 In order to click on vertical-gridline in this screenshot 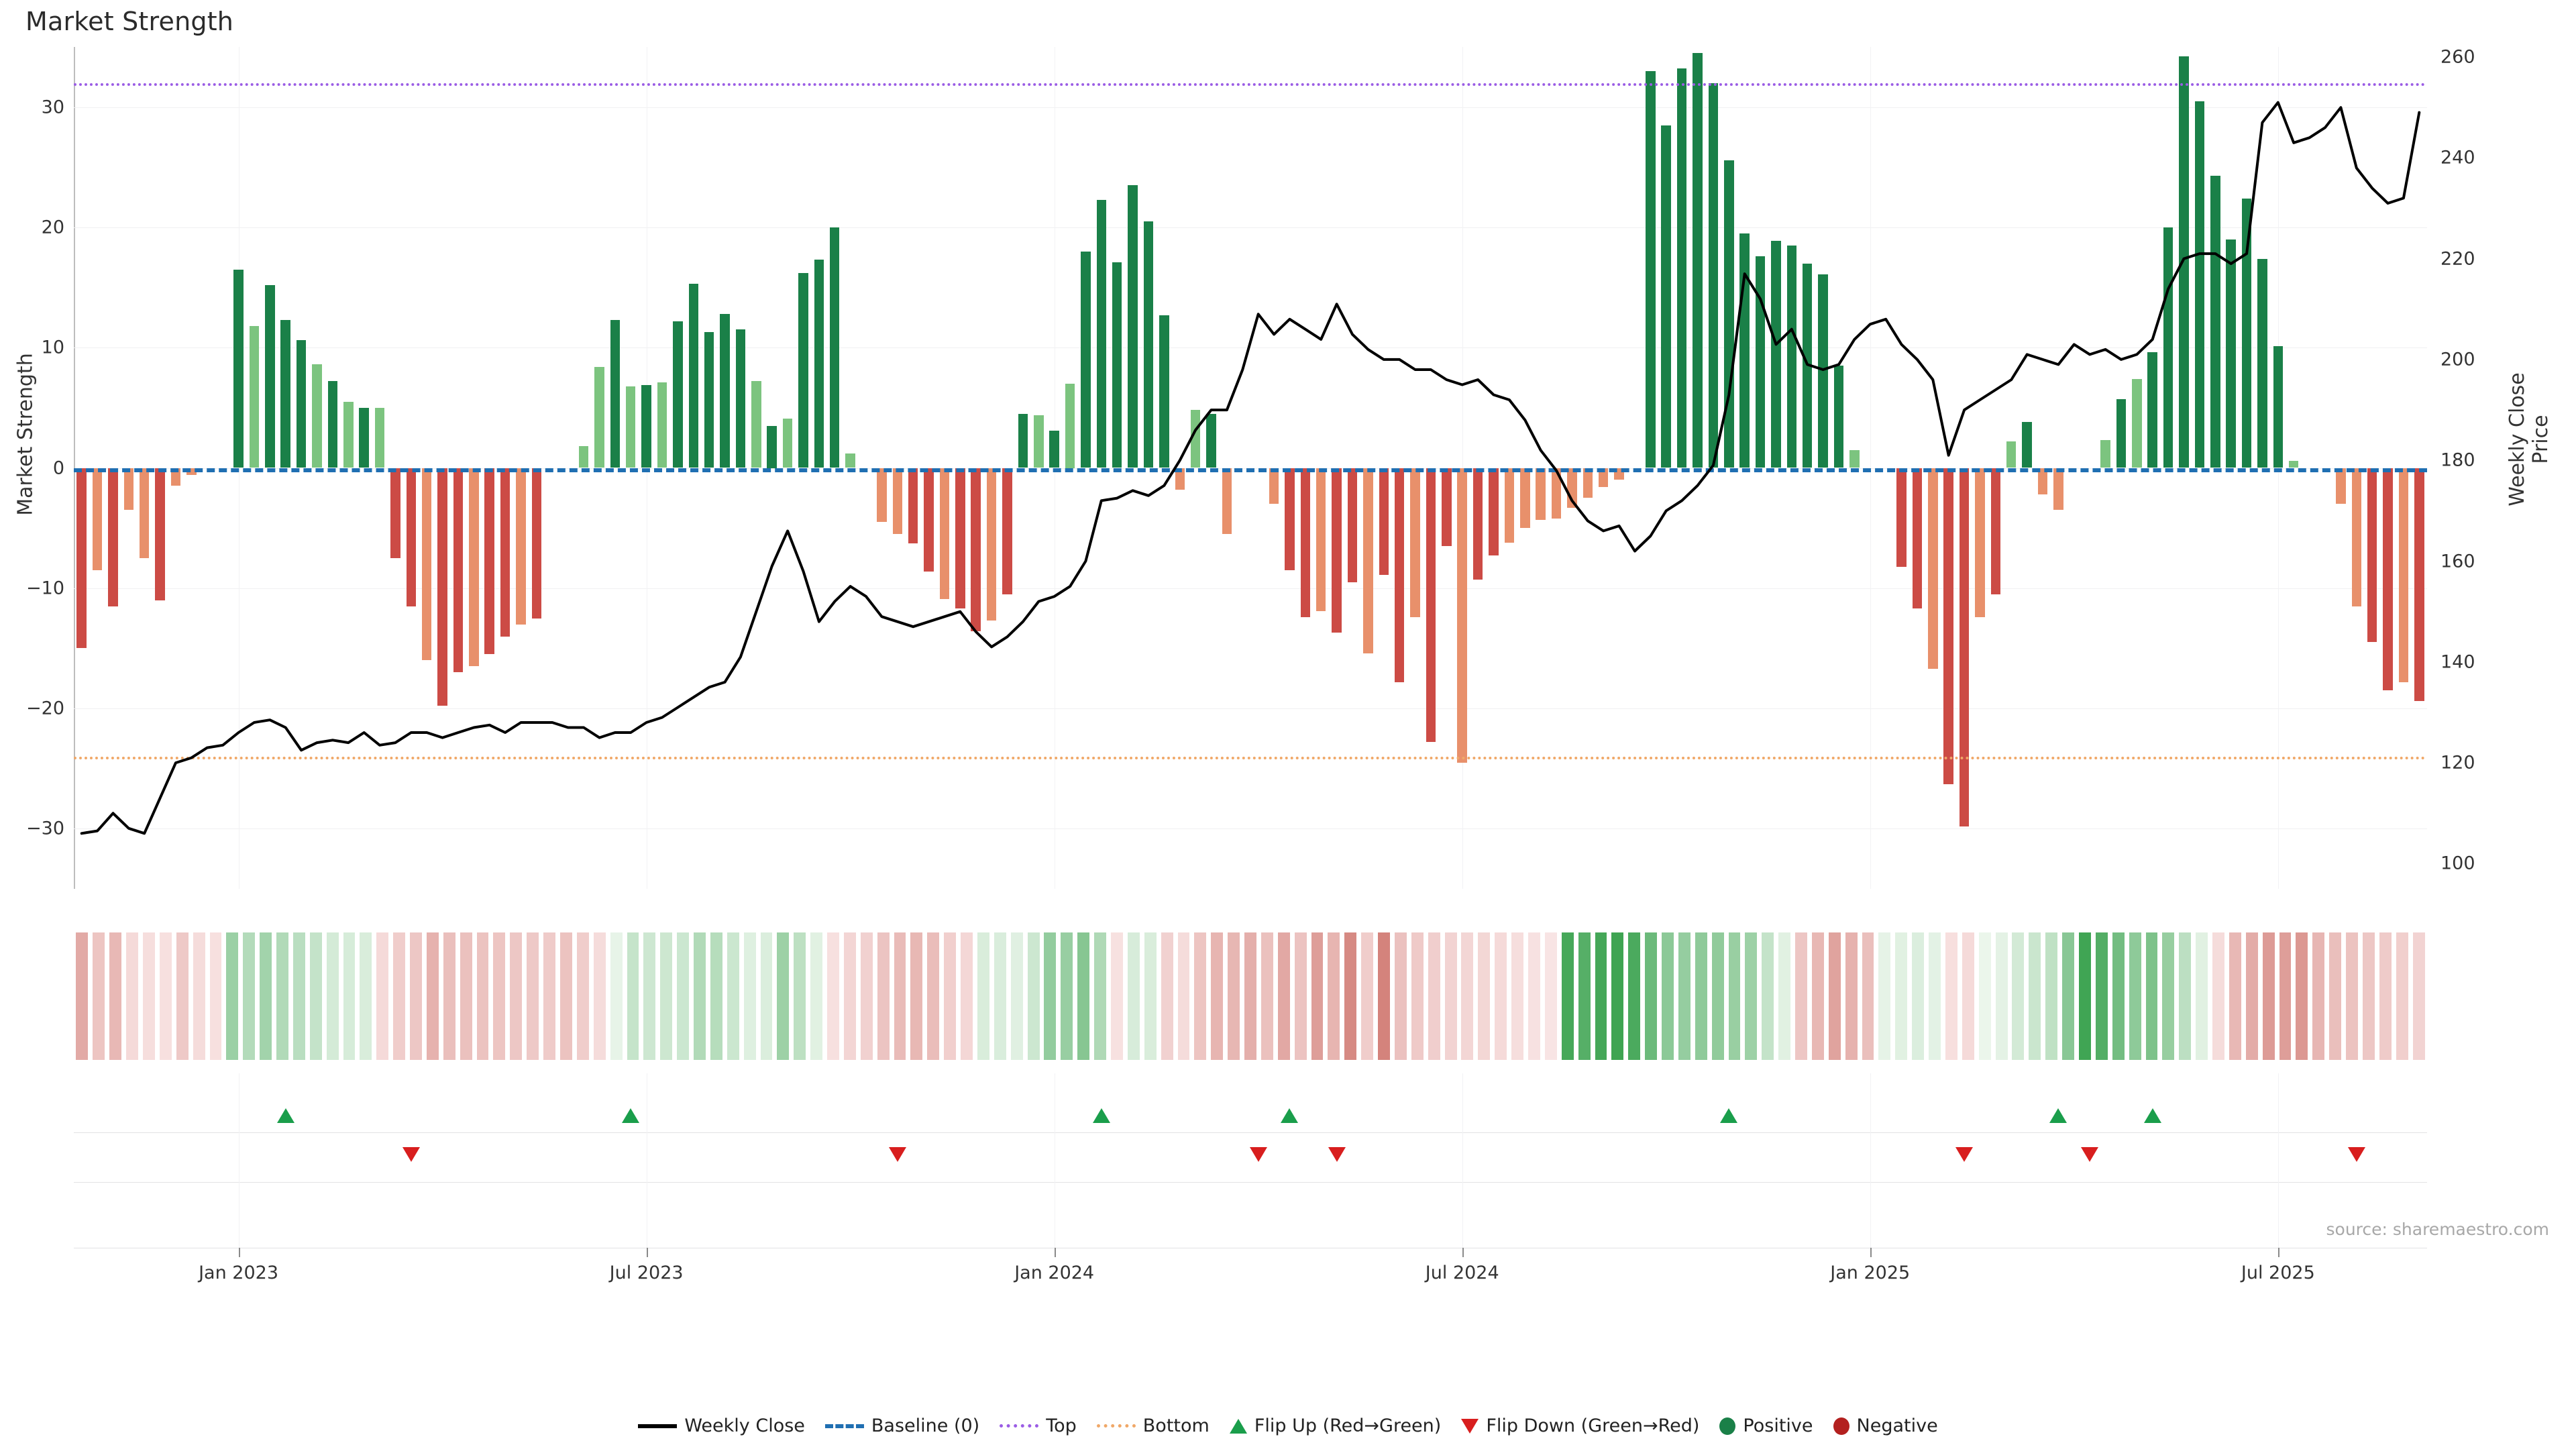, I will do `click(1870, 1215)`.